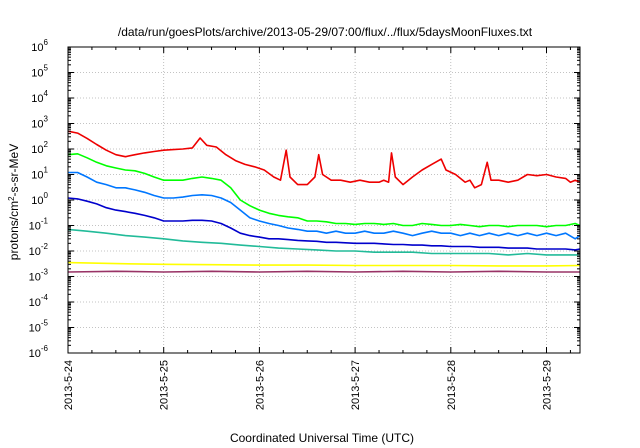 Image resolution: width=640 pixels, height=448 pixels. I want to click on y-tick-label: 10¹, so click(39, 174).